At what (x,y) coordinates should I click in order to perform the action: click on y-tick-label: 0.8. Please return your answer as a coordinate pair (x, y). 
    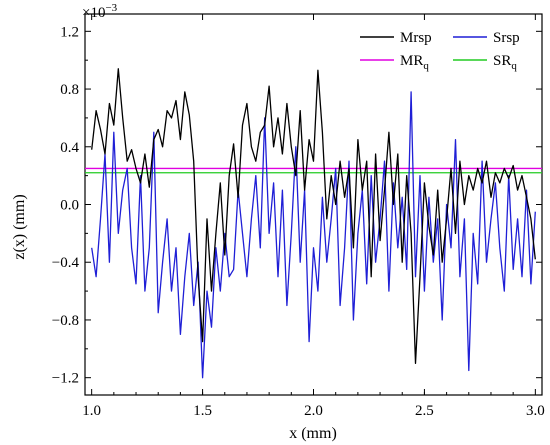
    Looking at the image, I should click on (69, 90).